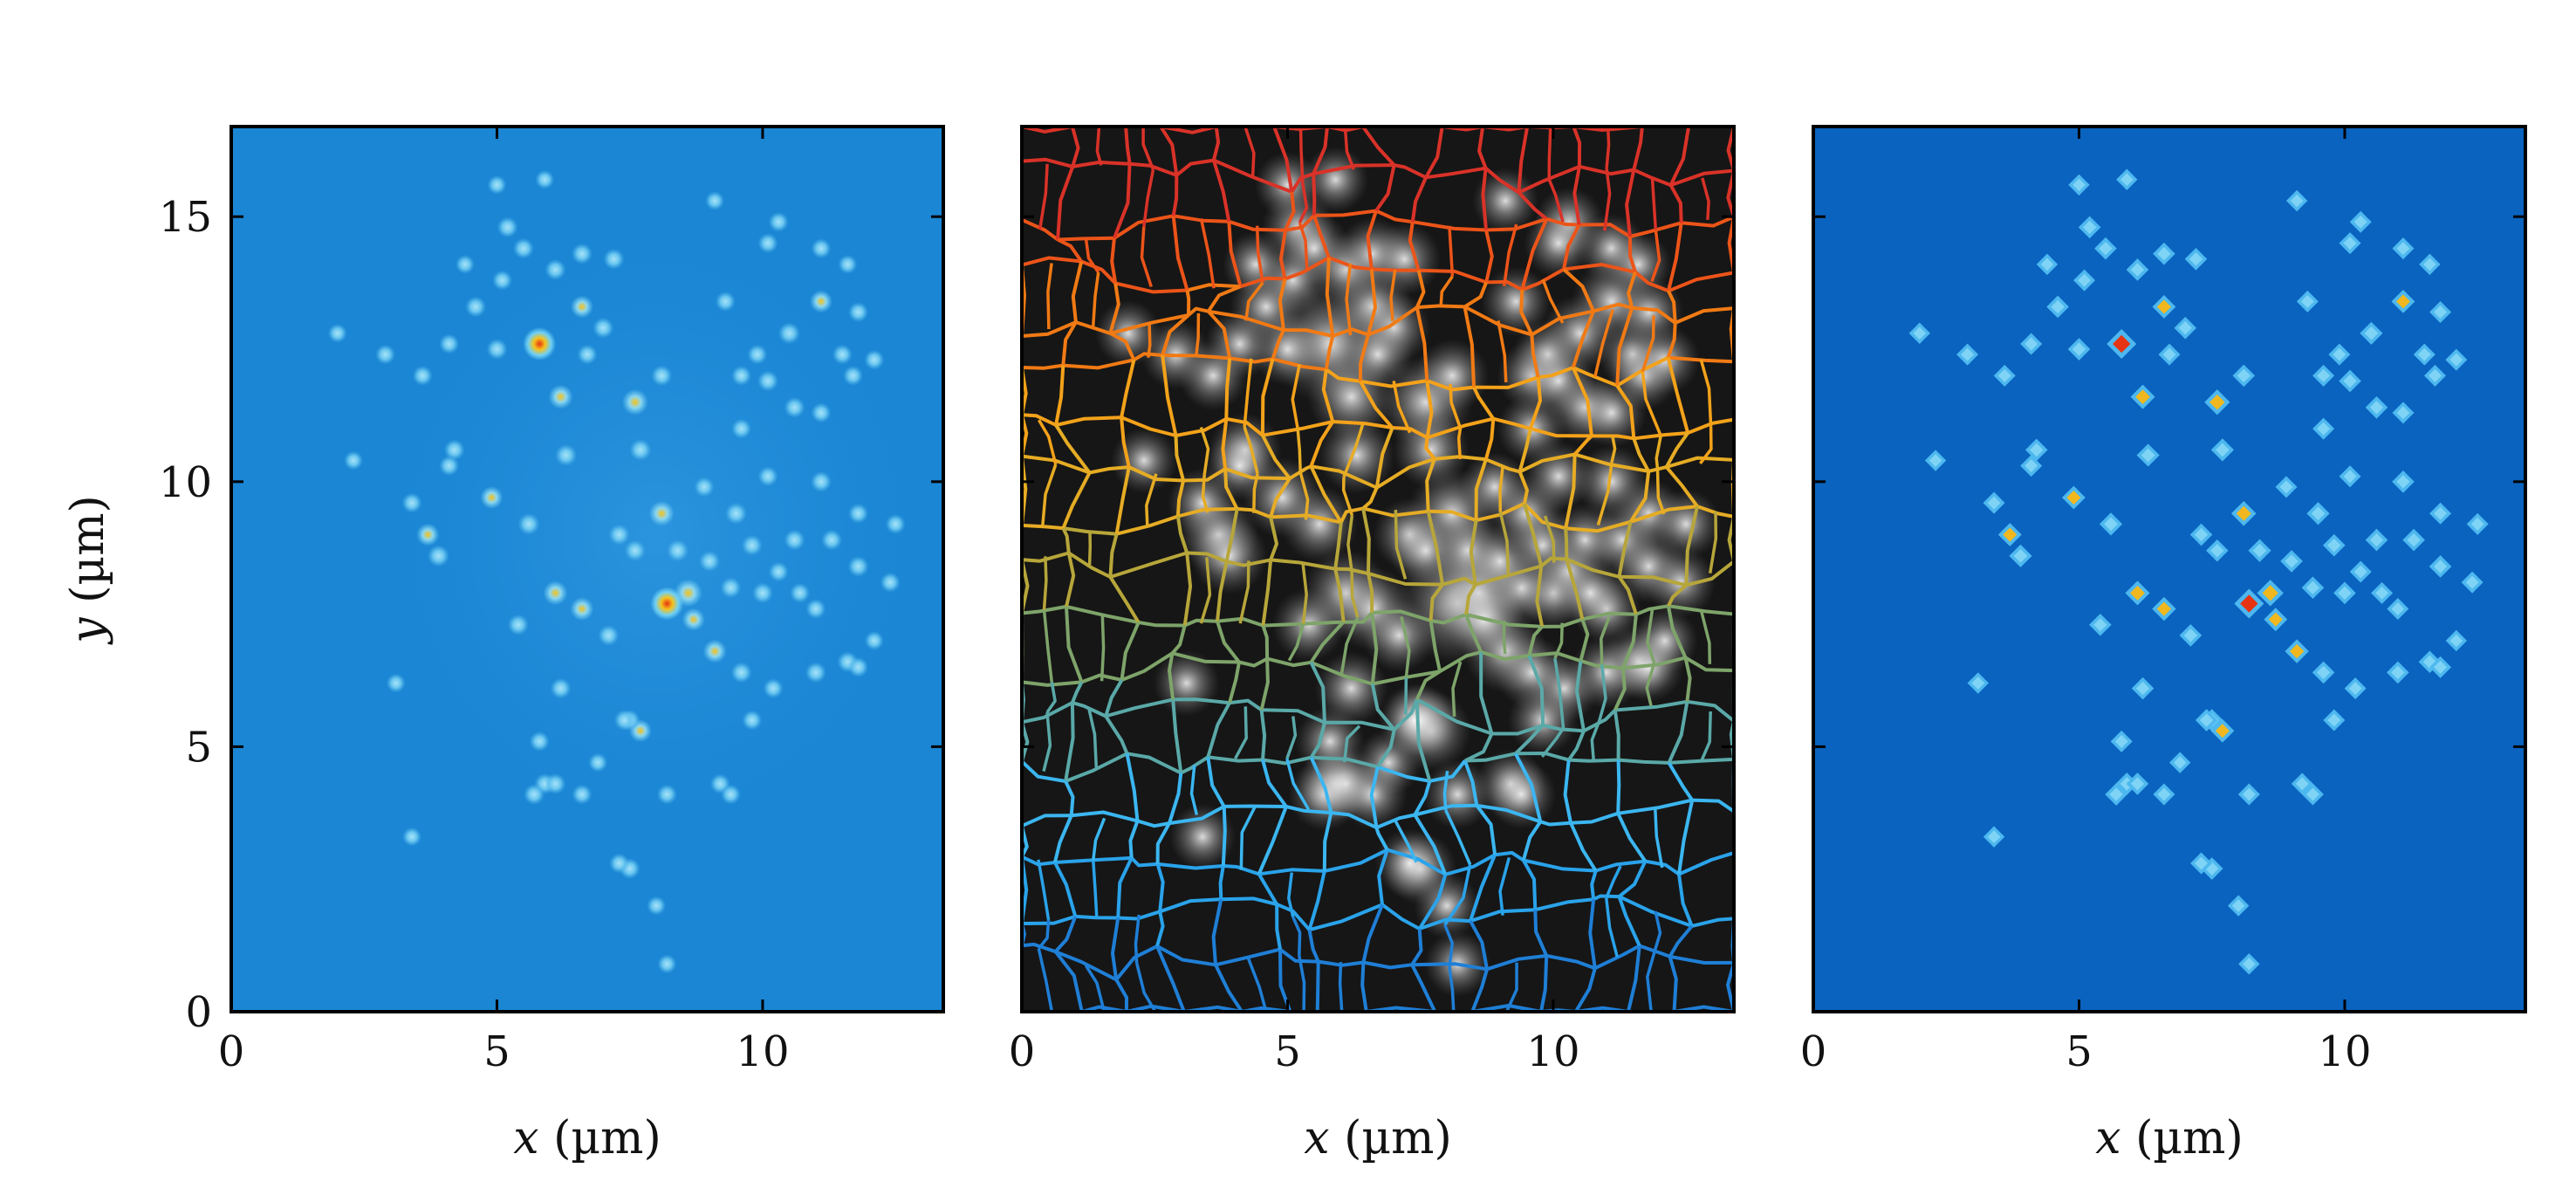  What do you see at coordinates (1814, 1051) in the screenshot?
I see `x-tick-label: 0` at bounding box center [1814, 1051].